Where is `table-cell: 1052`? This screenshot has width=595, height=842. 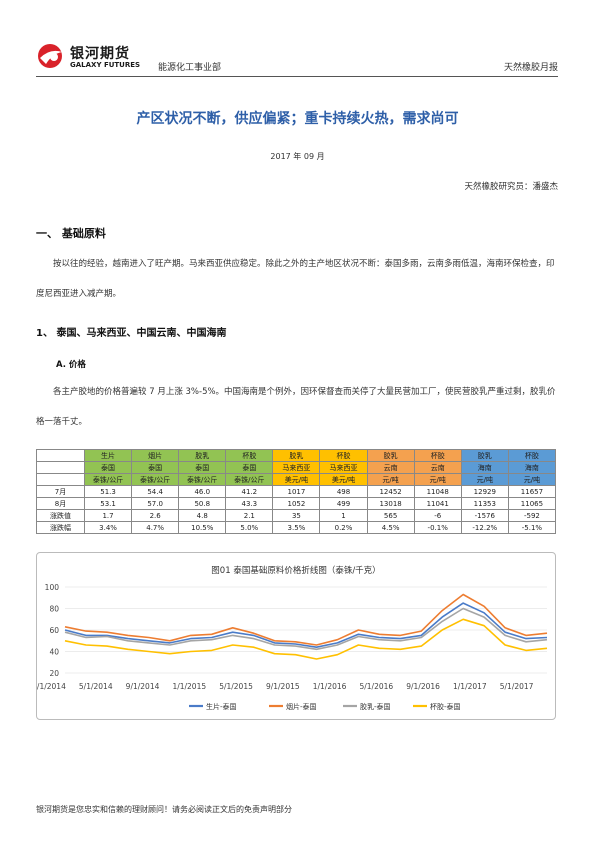 table-cell: 1052 is located at coordinates (296, 503).